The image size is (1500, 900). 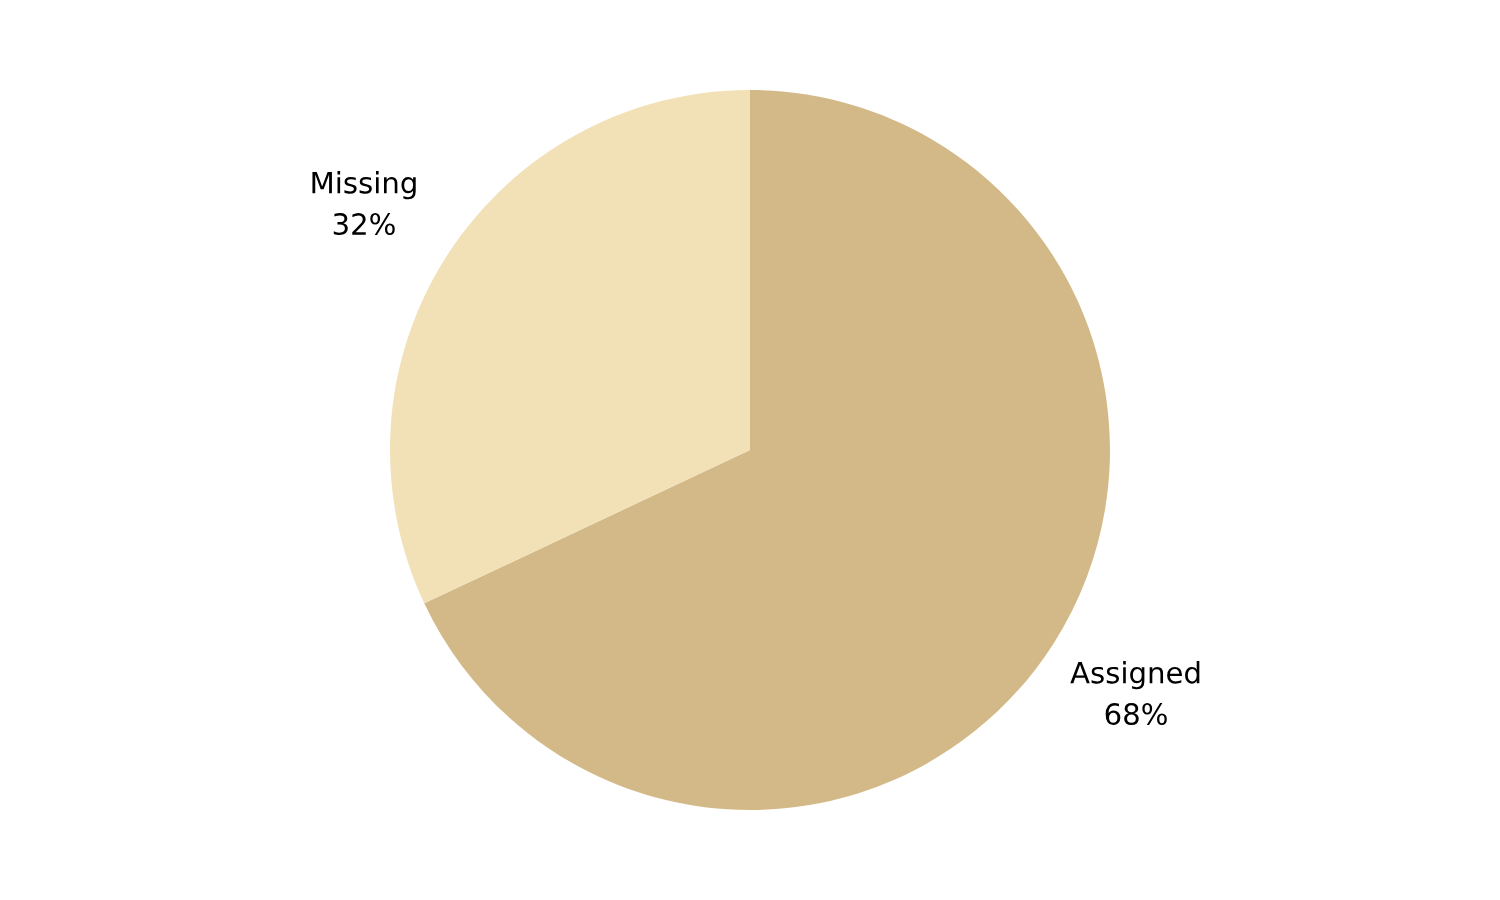 What do you see at coordinates (1136, 714) in the screenshot?
I see `data-label: 68%` at bounding box center [1136, 714].